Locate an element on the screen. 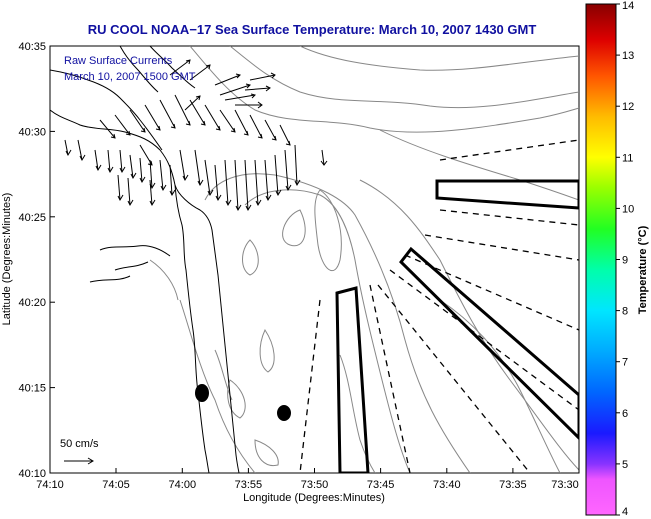 The width and height of the screenshot is (651, 519). colorbar-tick: 4 is located at coordinates (625, 512).